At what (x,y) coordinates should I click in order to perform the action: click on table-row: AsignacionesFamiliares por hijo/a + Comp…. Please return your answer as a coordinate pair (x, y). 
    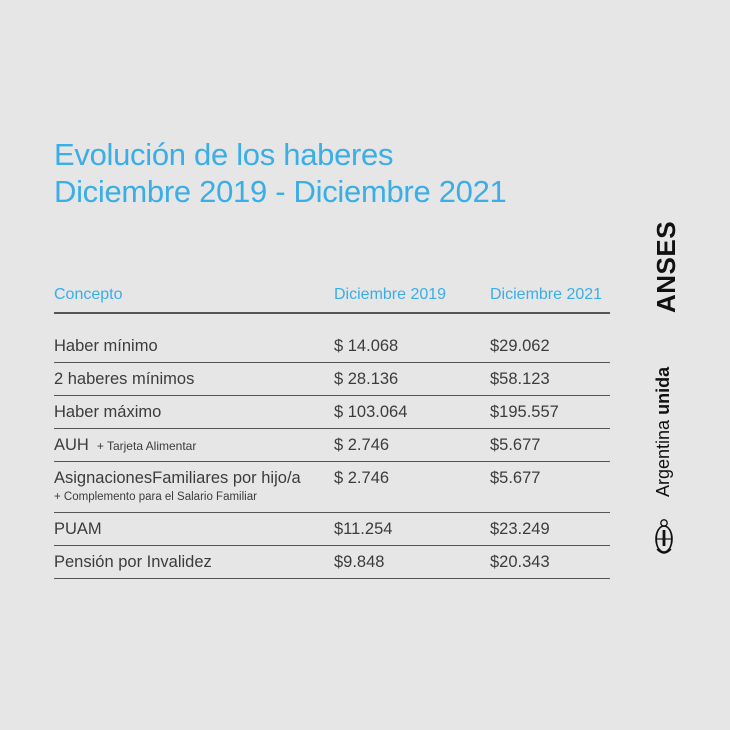
    Looking at the image, I should click on (332, 487).